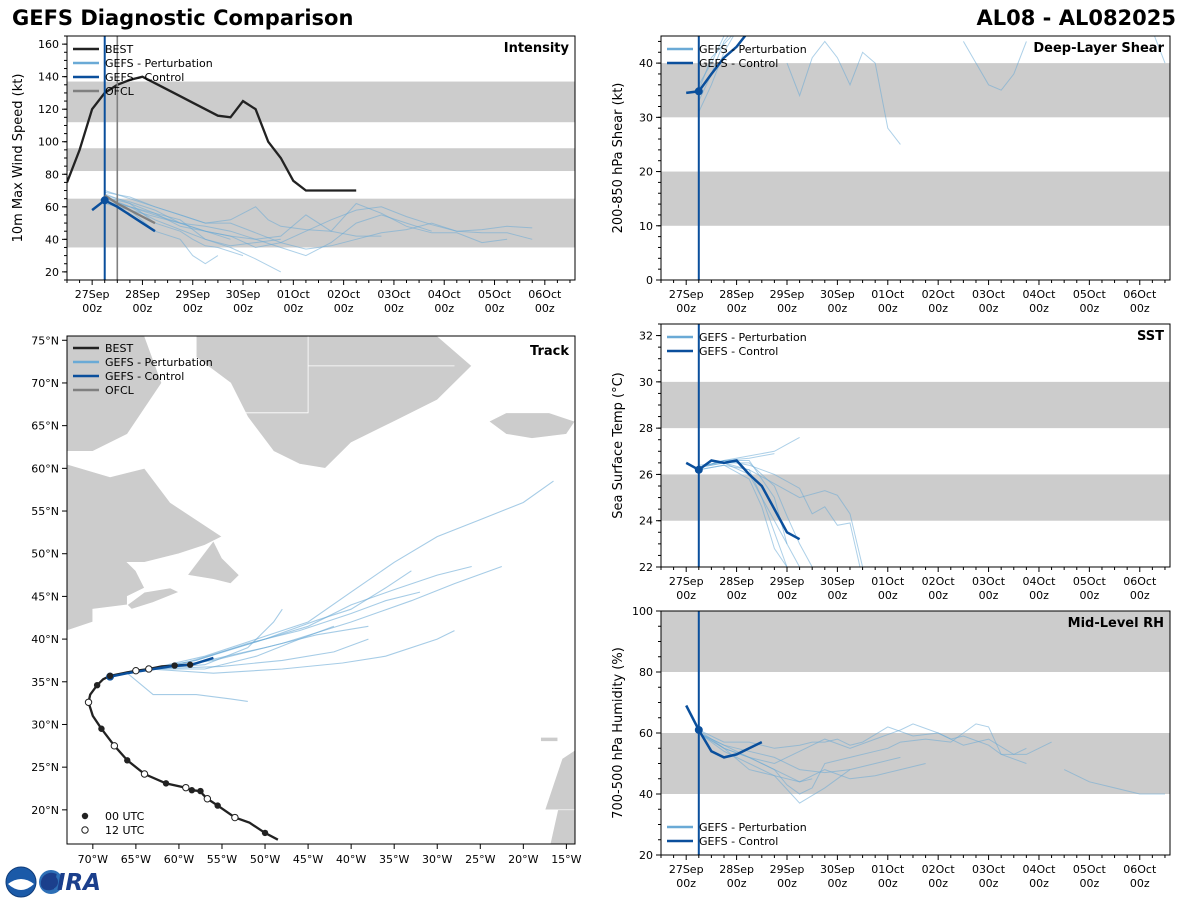 This screenshot has height=900, width=1200. Describe the element at coordinates (294, 294) in the screenshot. I see `x-tick-label: 01Oct` at that location.